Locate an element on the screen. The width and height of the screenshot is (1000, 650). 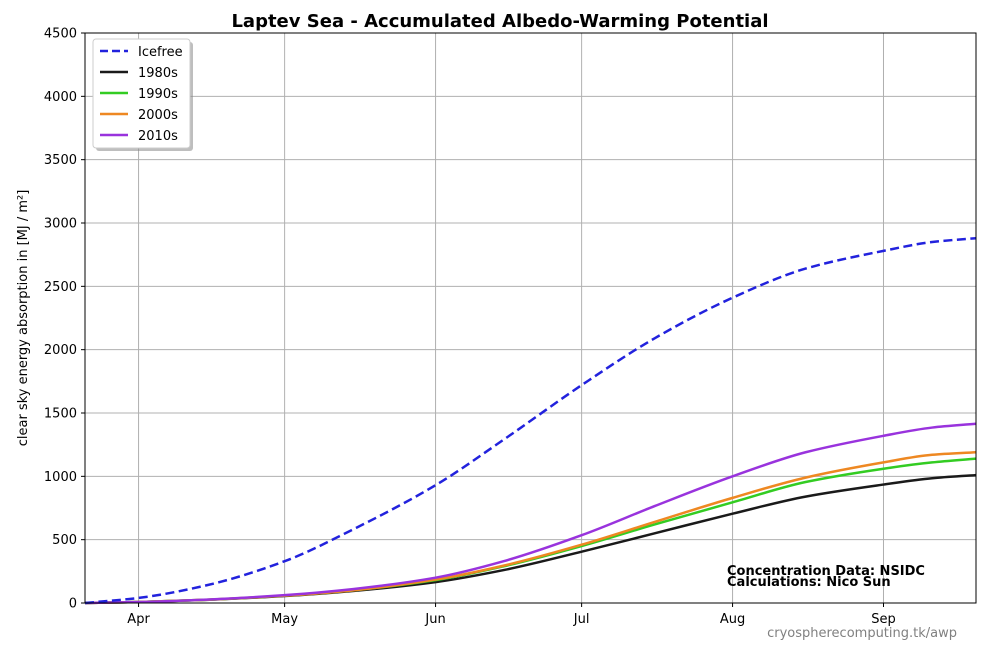
y-tick-label: 3000 is located at coordinates (60, 224).